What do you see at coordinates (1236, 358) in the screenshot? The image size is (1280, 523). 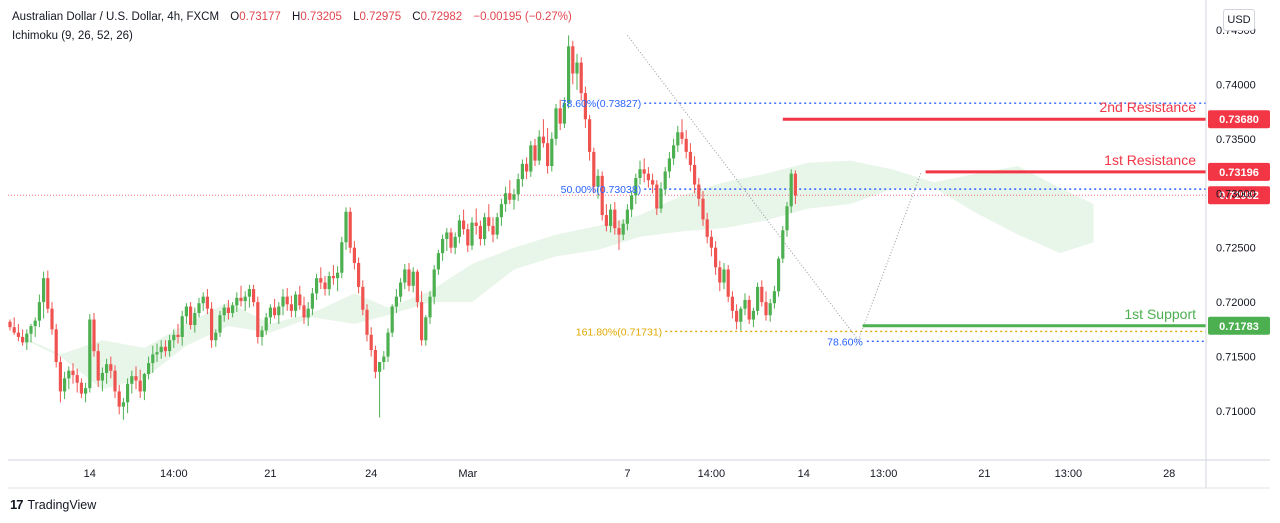 I see `y-tick-label: 0.71500` at bounding box center [1236, 358].